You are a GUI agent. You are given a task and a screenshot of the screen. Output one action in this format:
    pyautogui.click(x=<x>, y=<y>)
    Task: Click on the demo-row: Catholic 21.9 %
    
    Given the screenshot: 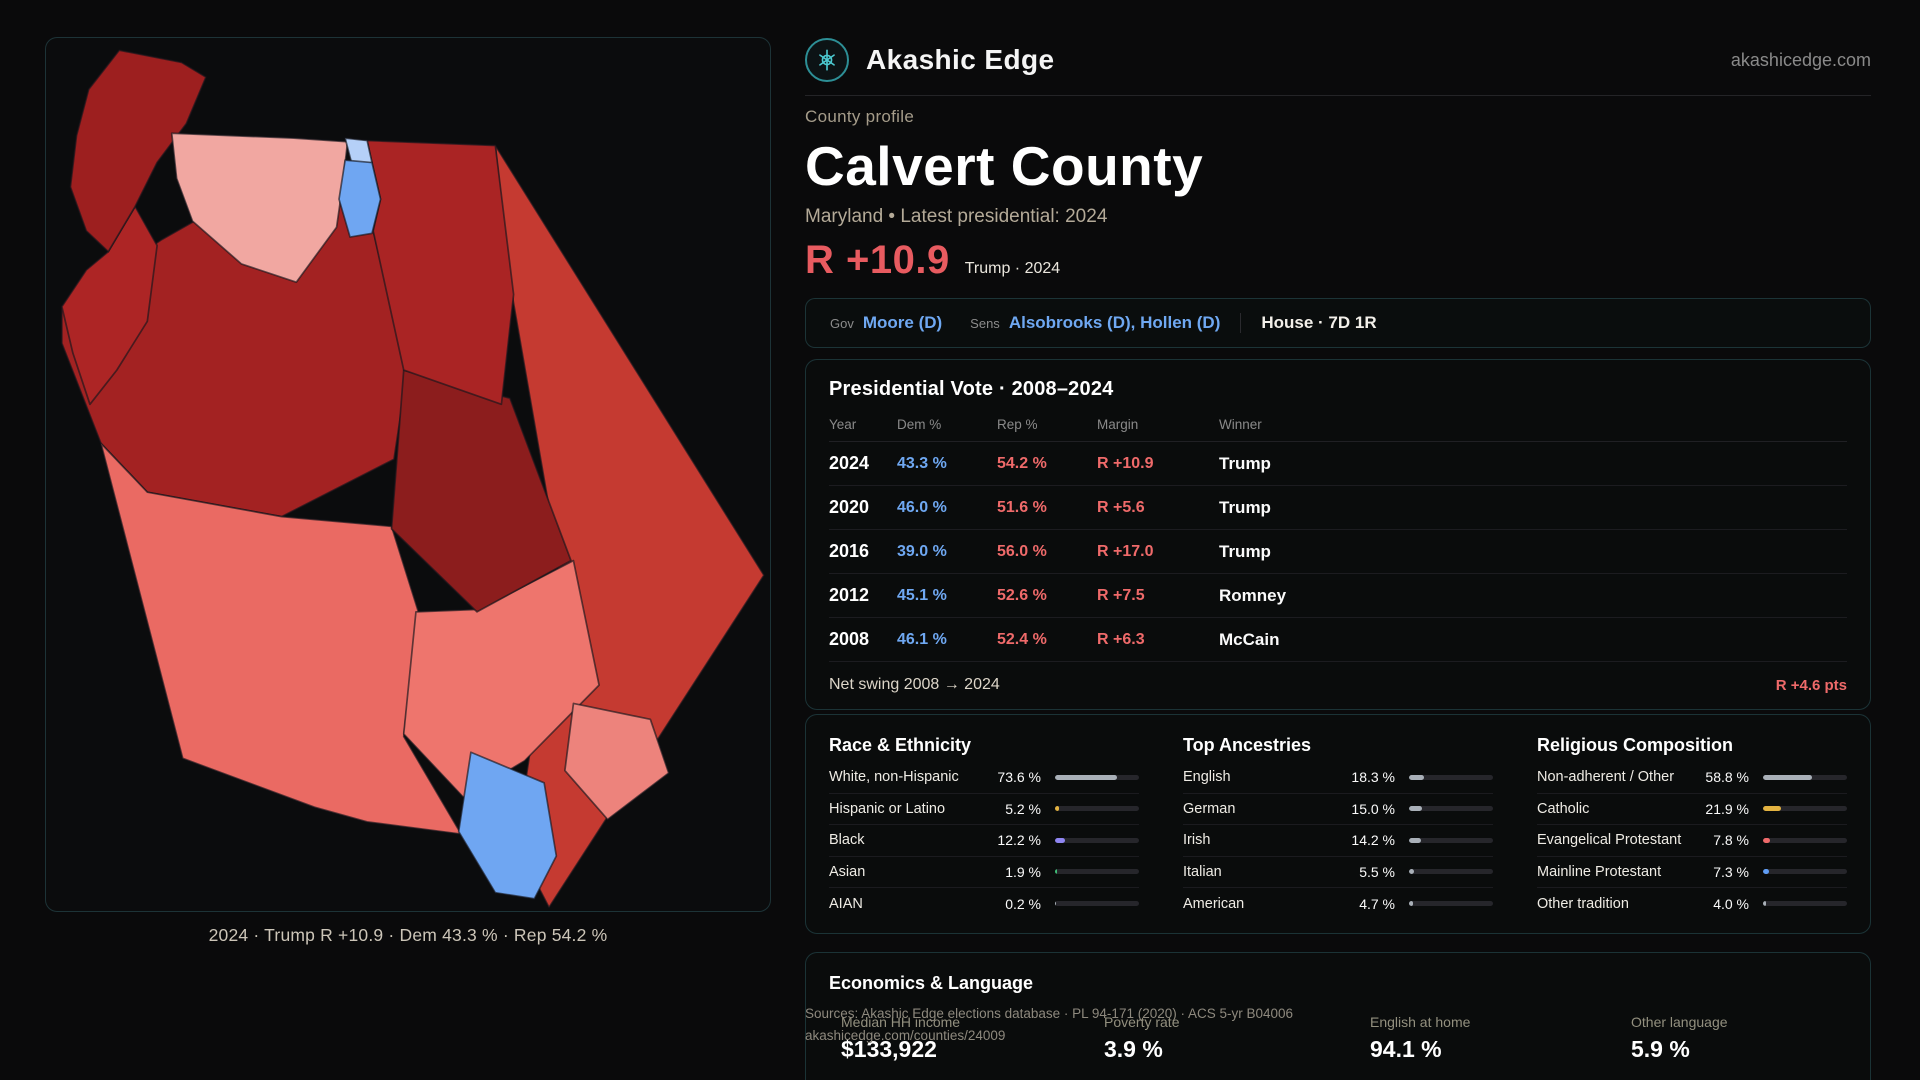 What is the action you would take?
    pyautogui.click(x=1692, y=809)
    